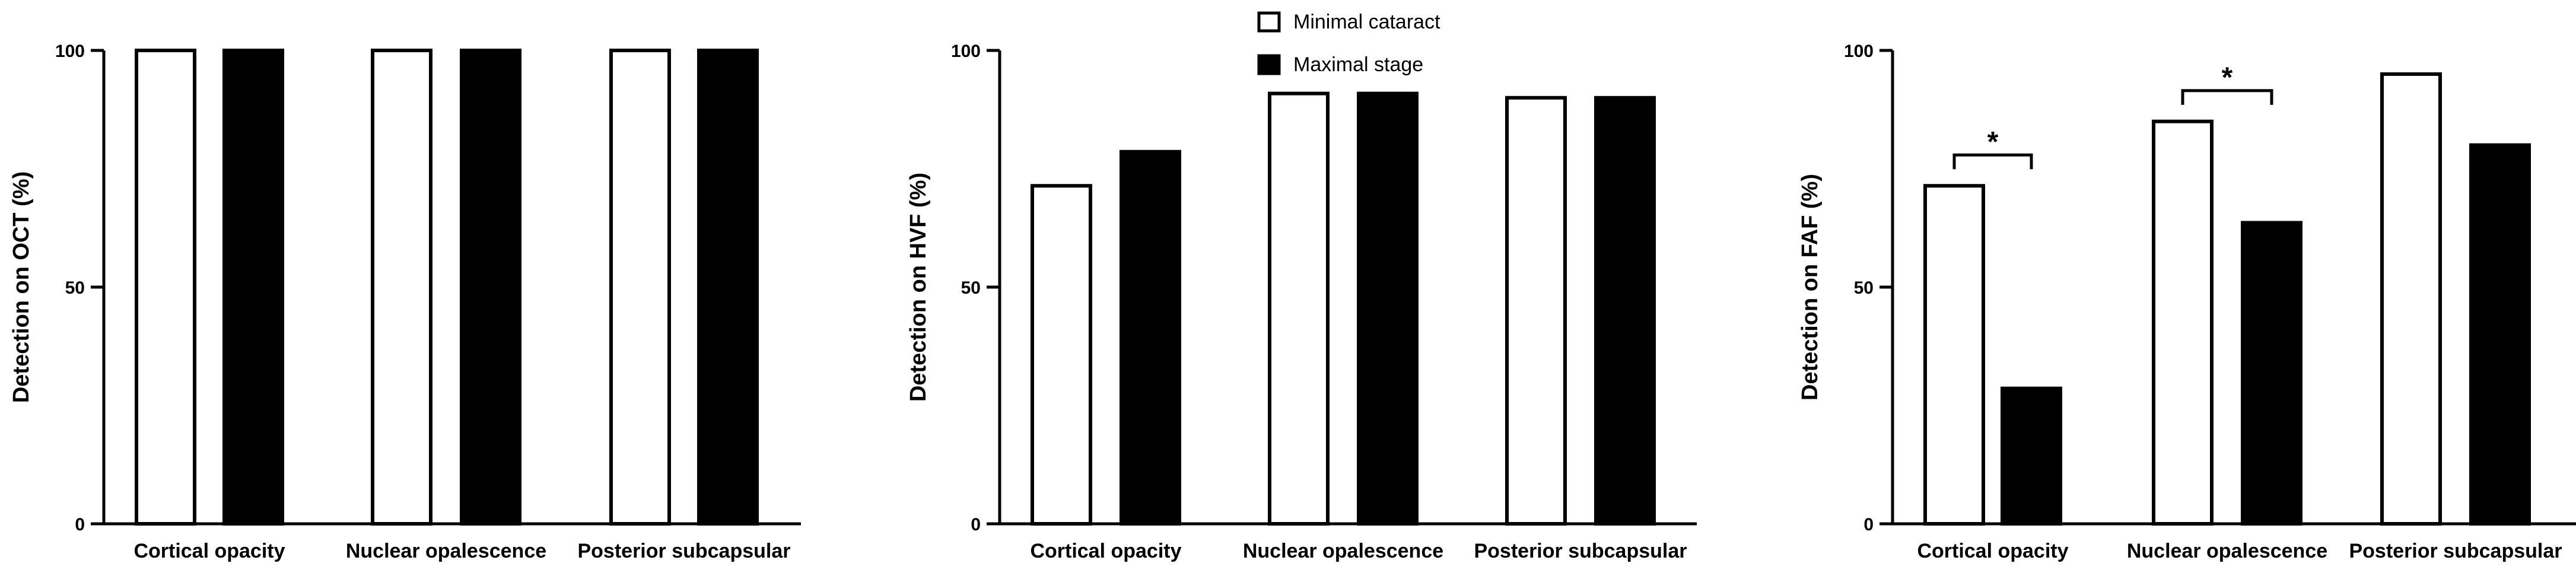  Describe the element at coordinates (918, 287) in the screenshot. I see `y-axis-title: Detection on HVF (%)` at that location.